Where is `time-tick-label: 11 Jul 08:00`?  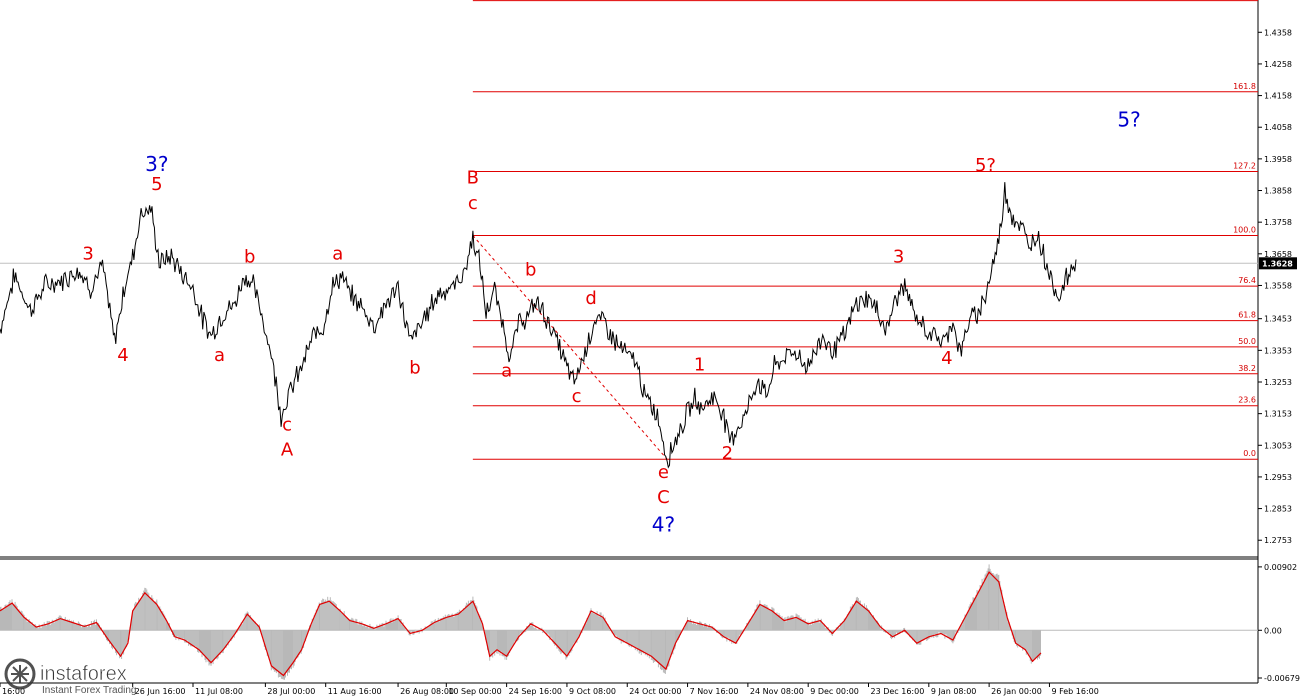
time-tick-label: 11 Jul 08:00 is located at coordinates (219, 691).